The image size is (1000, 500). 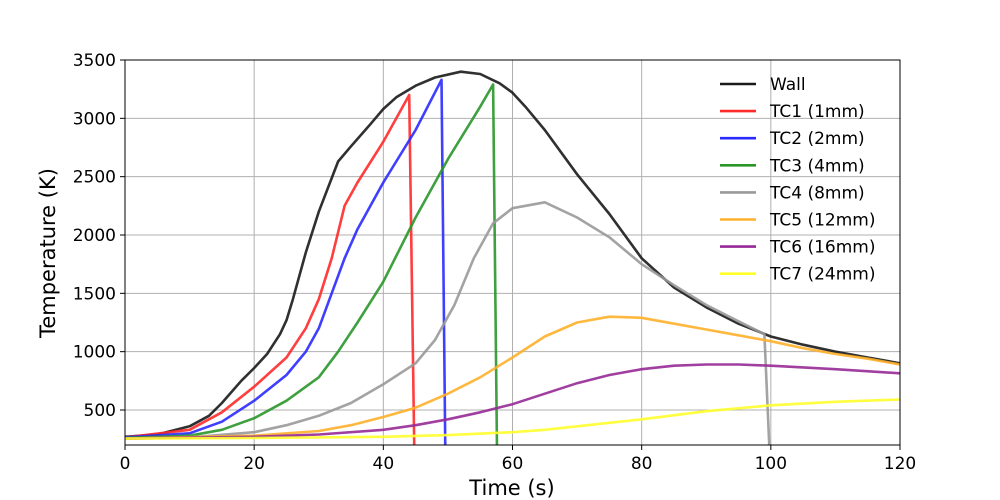 I want to click on x-tick-label: 80, so click(x=642, y=464).